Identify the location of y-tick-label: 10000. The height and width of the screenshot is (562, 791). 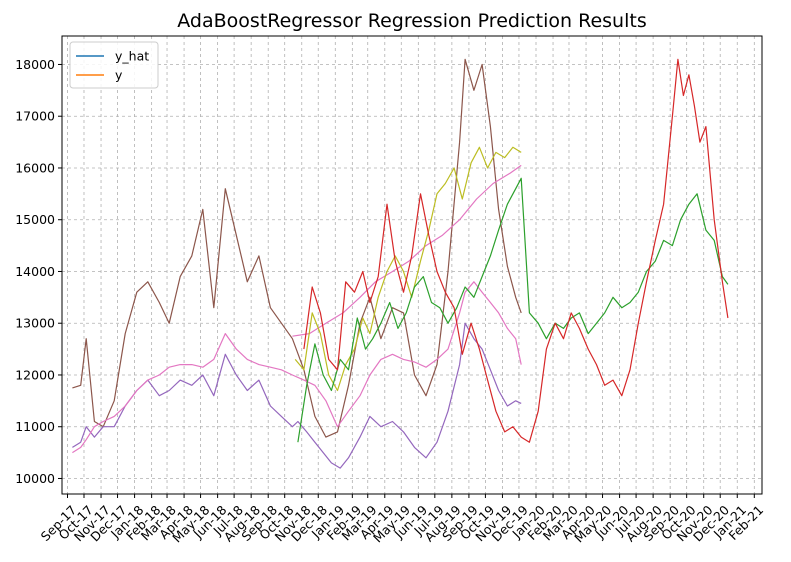
(35, 478).